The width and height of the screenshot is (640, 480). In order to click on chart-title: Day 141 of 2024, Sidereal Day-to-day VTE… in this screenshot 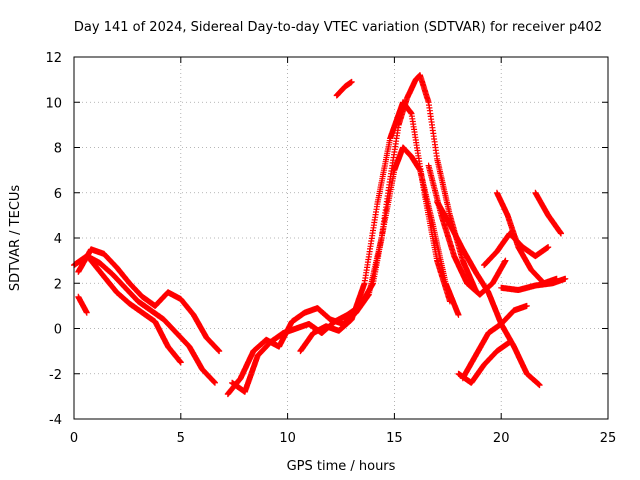, I will do `click(338, 27)`.